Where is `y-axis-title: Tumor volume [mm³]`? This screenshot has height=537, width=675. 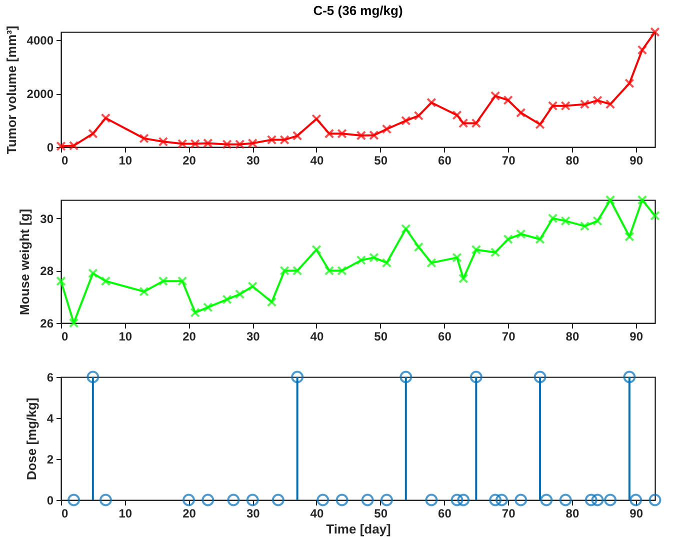
y-axis-title: Tumor volume [mm³] is located at coordinates (11, 90).